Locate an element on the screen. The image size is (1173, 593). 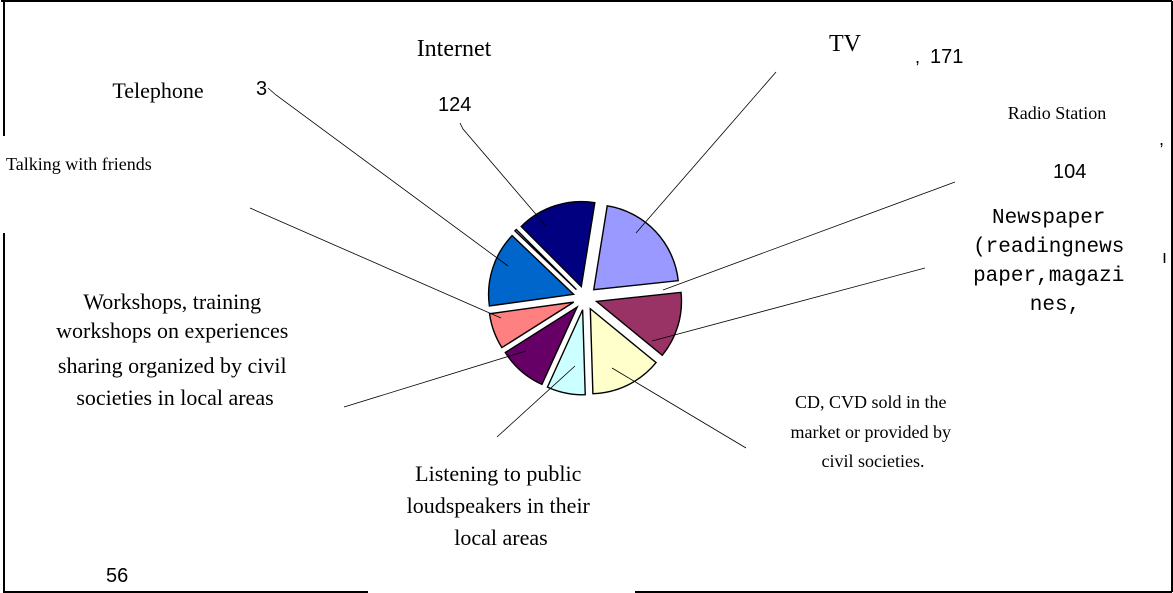
value-label-tv: 171 is located at coordinates (946, 57).